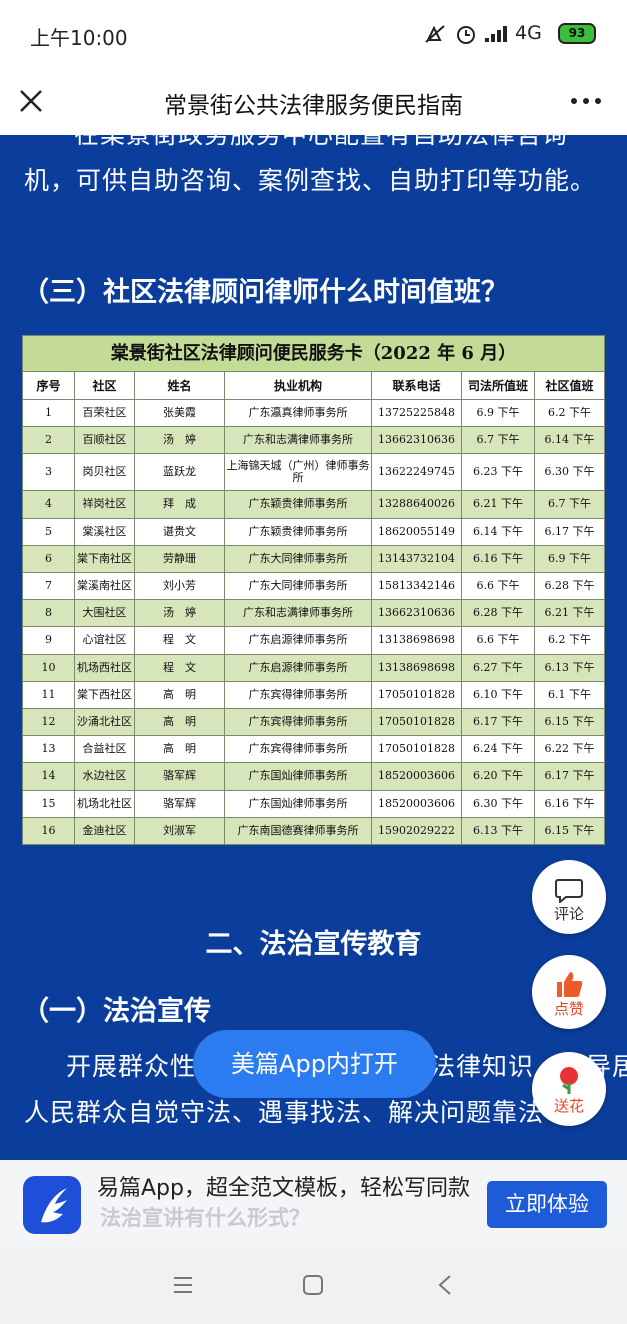 The image size is (627, 1324). Describe the element at coordinates (498, 777) in the screenshot. I see `table-cell: 6.20 下午` at that location.